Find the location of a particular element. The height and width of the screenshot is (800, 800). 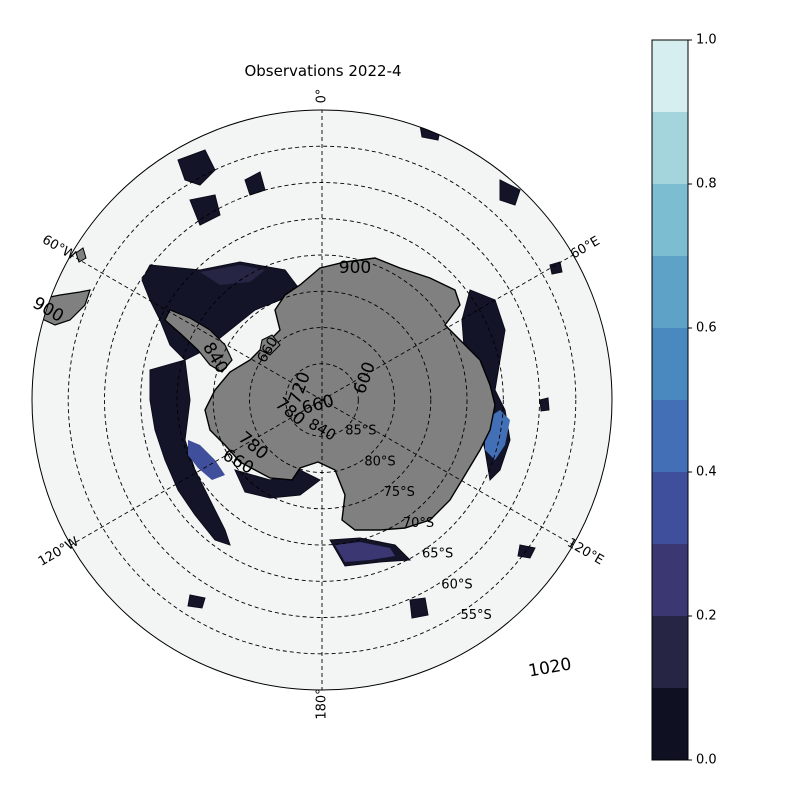

latitude-labels: 85°S 80°S 75°S 70°S 65°S 60°S 55°S is located at coordinates (418, 524).